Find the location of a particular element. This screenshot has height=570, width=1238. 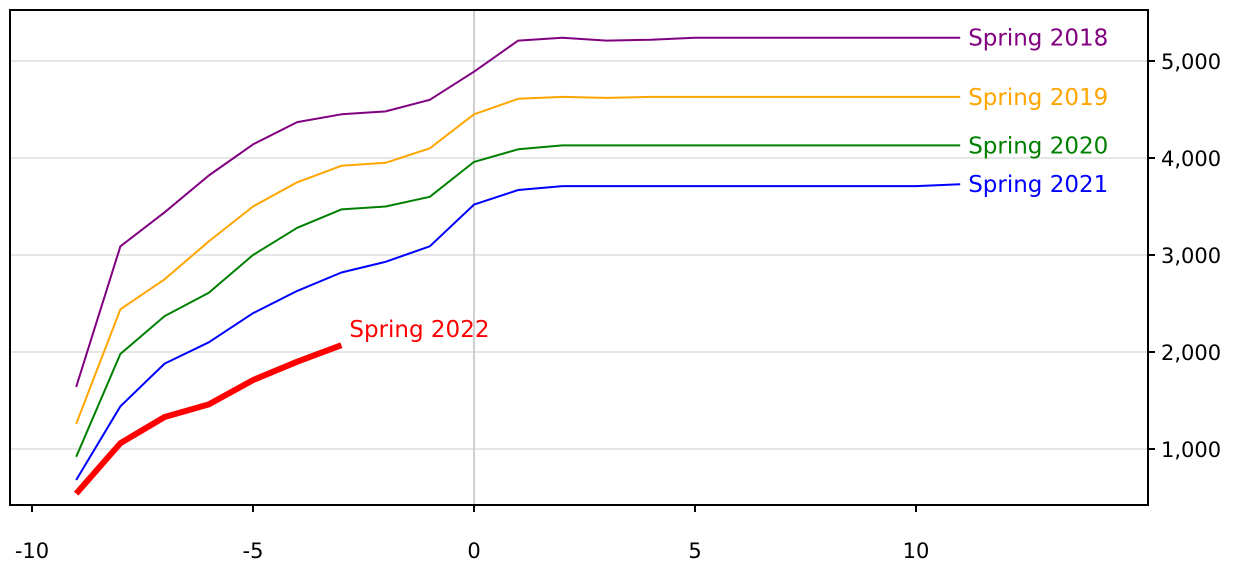

series-line-spring-2022 is located at coordinates (208, 419).